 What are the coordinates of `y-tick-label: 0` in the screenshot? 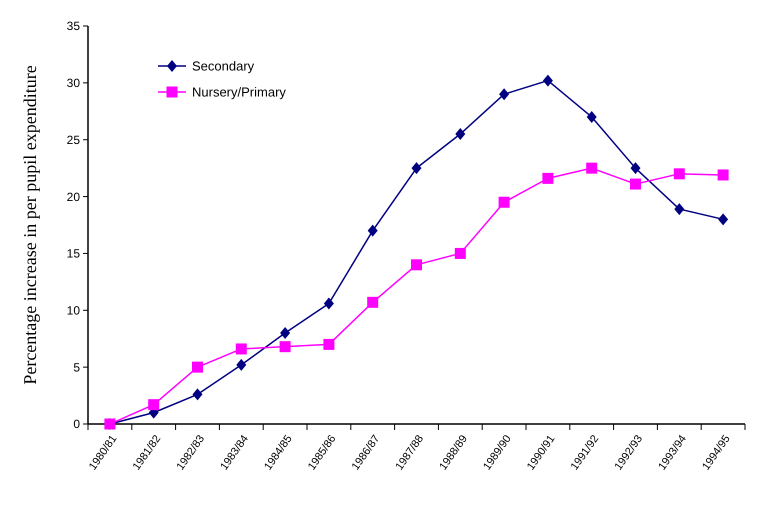 It's located at (76, 424).